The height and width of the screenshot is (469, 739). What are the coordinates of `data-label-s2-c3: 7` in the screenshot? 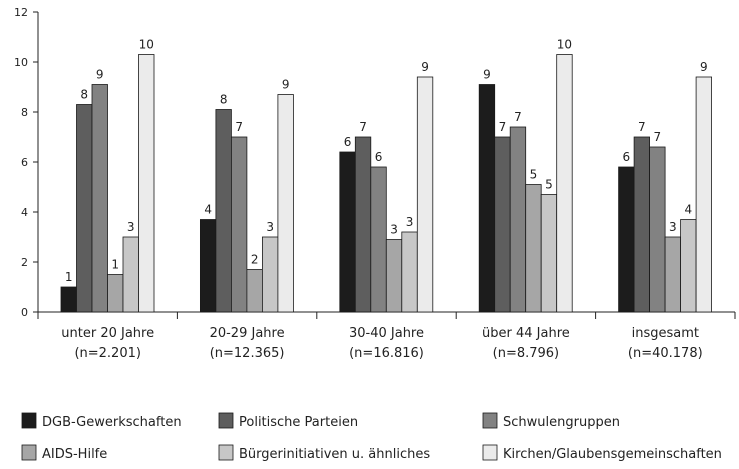 It's located at (518, 117).